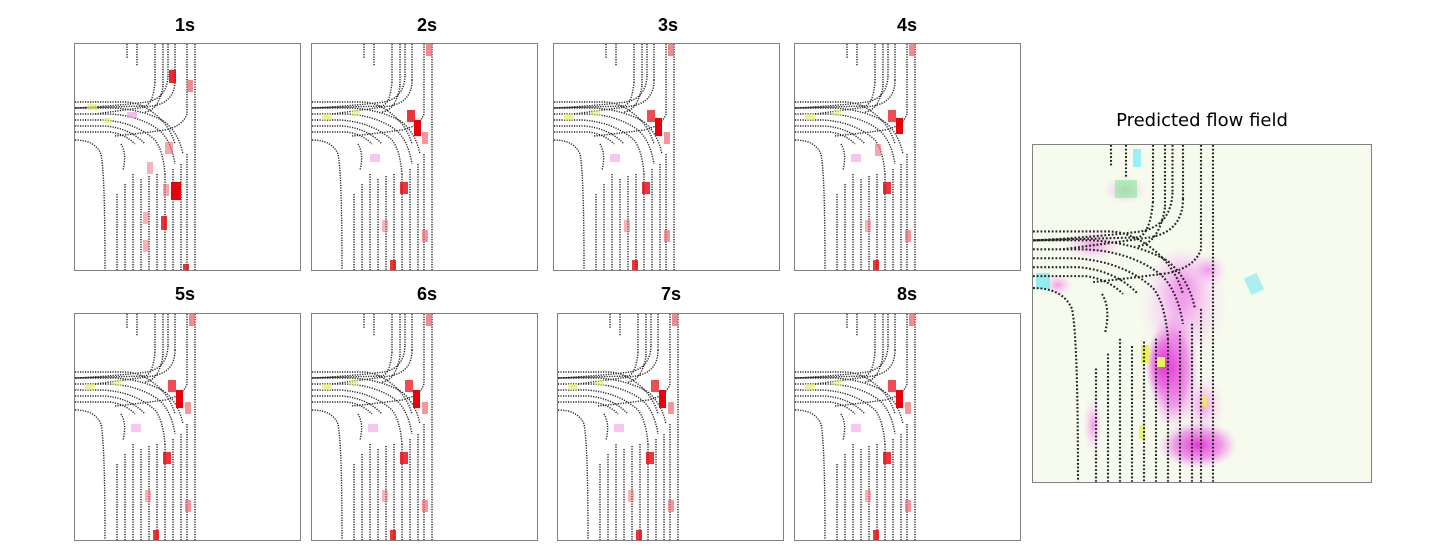 The height and width of the screenshot is (547, 1440). I want to click on flow-yellow-blob, so click(1204, 401).